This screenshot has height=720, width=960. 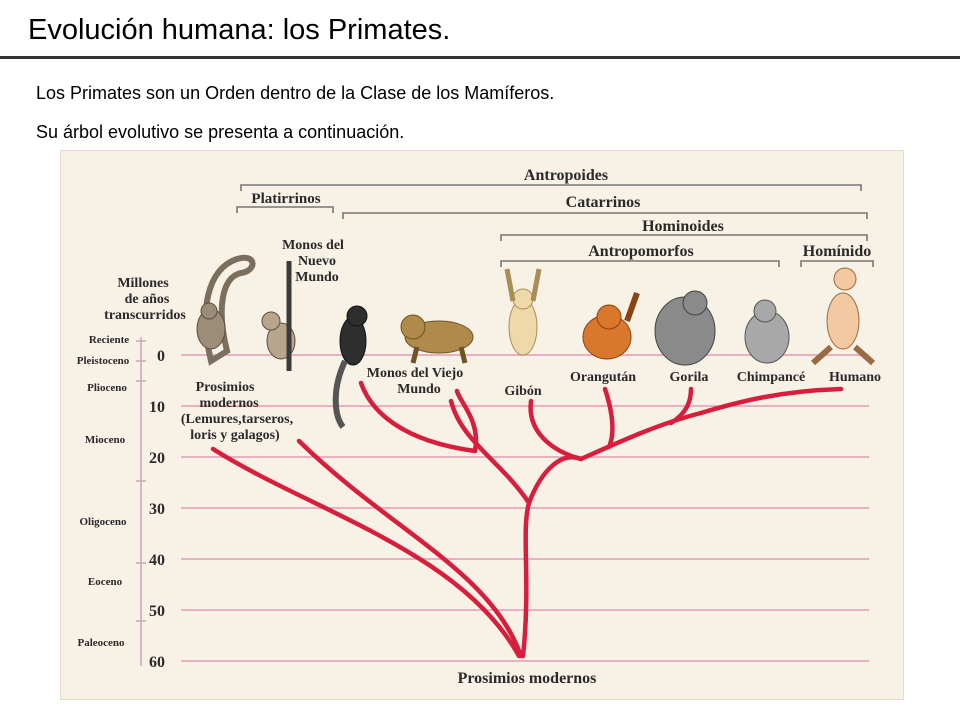 I want to click on tick-label: 50, so click(x=157, y=611).